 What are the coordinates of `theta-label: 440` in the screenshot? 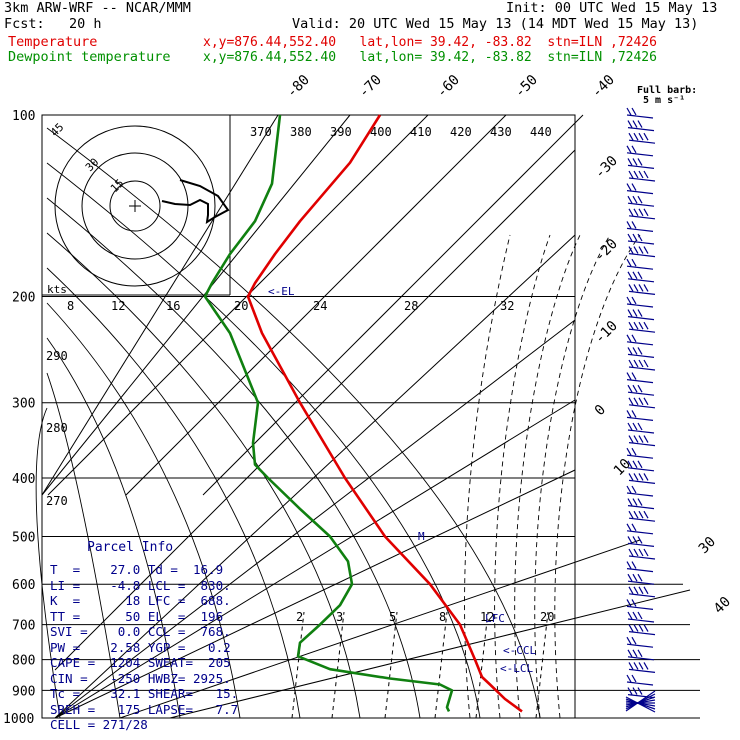 It's located at (541, 132).